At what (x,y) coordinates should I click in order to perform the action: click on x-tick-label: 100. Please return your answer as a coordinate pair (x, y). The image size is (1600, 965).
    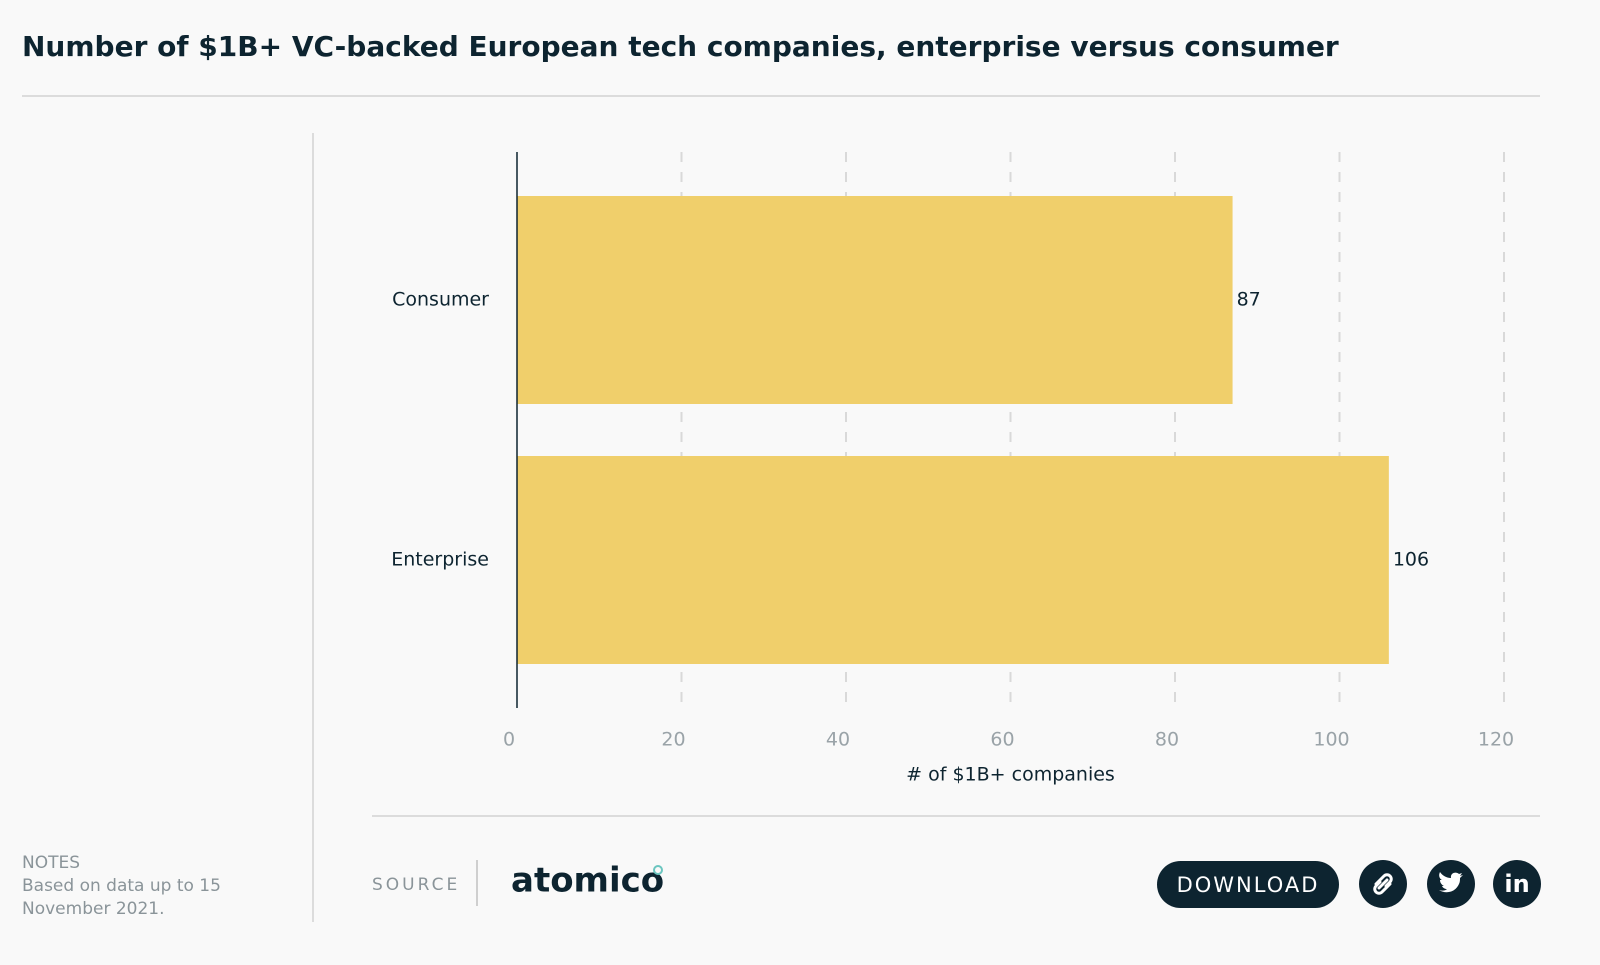
    Looking at the image, I should click on (1331, 740).